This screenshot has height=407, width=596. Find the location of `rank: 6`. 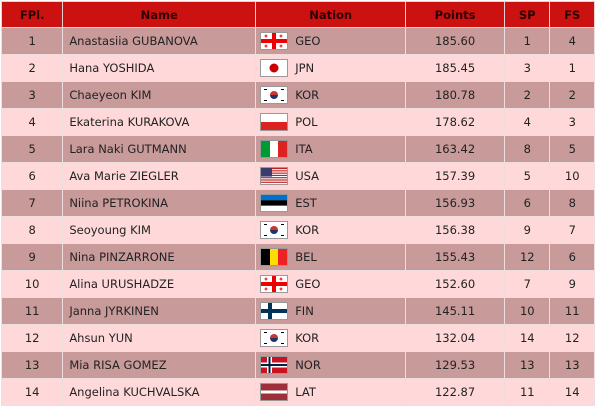

rank: 6 is located at coordinates (32, 176).